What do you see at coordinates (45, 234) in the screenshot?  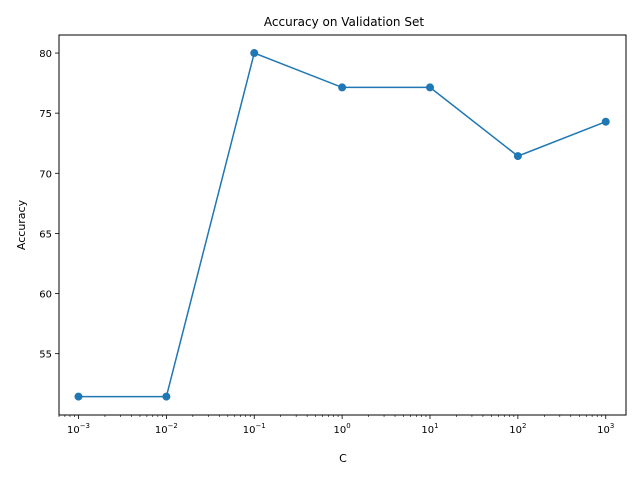 I see `y-tick-label: 65` at bounding box center [45, 234].